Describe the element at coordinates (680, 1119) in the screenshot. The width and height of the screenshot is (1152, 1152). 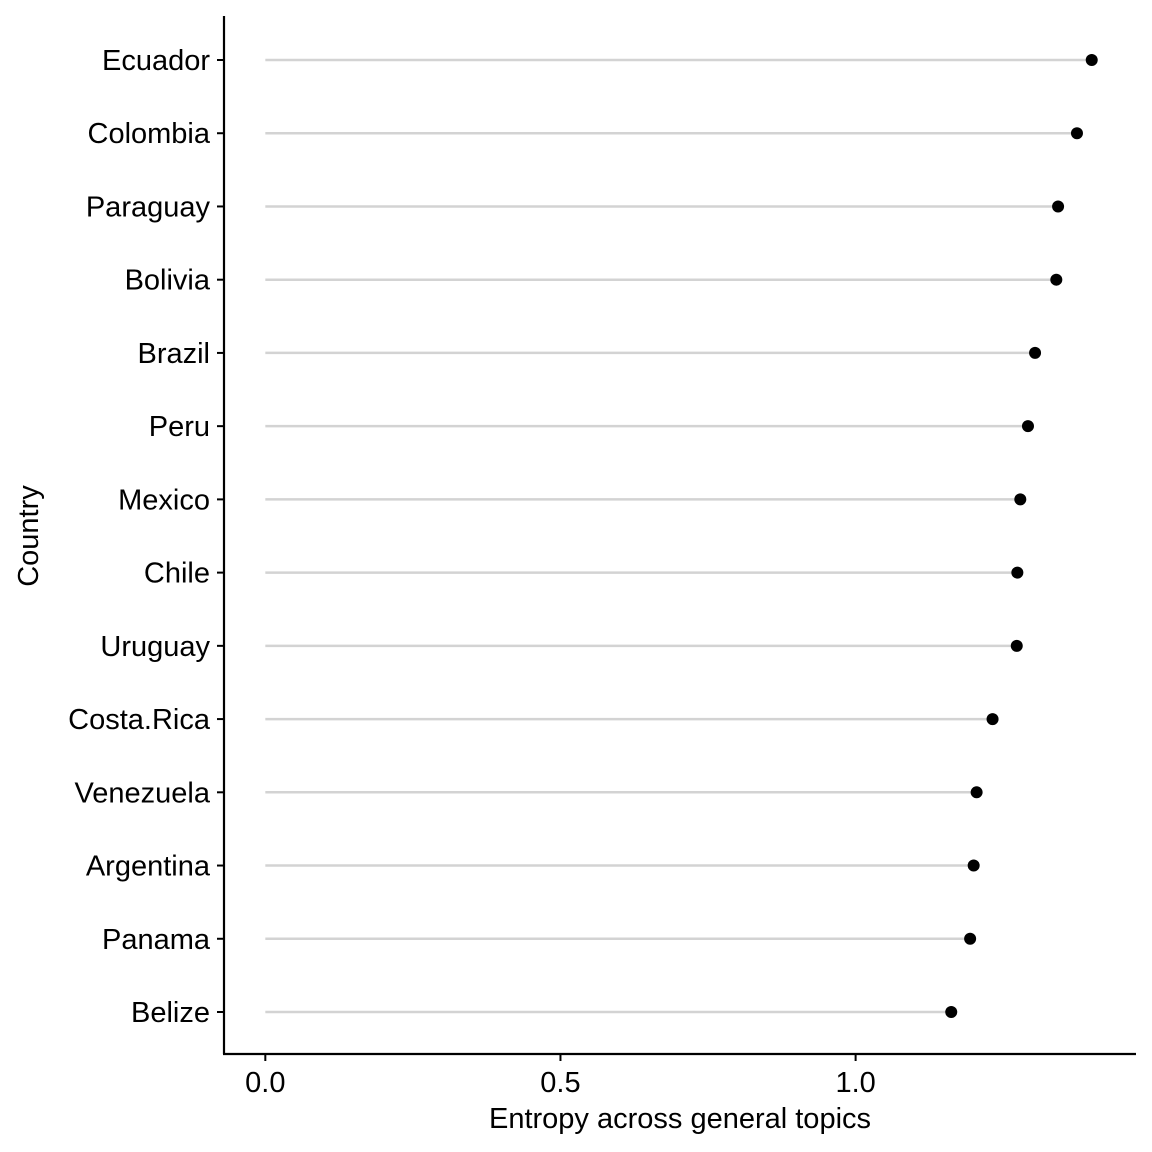
I see `x-axis-title: Entropy across general topics` at that location.